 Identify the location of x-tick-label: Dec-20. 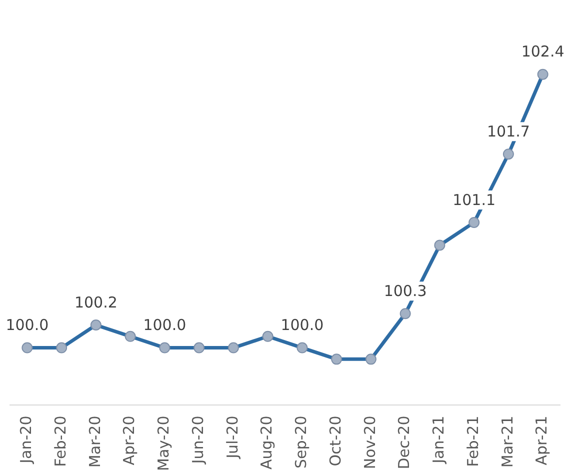
(404, 443).